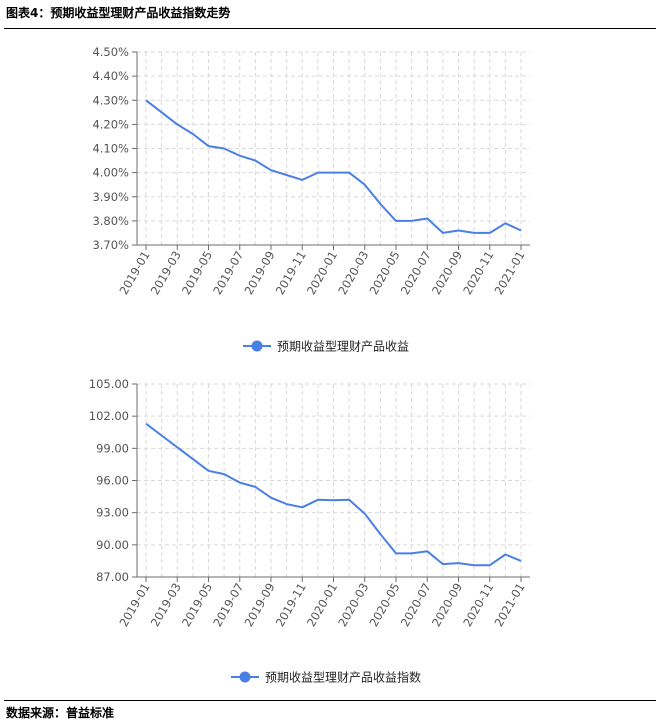 This screenshot has height=722, width=670. Describe the element at coordinates (118, 13) in the screenshot. I see `figure-title: 图表4：预期收益型理财产品收益指数走势` at that location.